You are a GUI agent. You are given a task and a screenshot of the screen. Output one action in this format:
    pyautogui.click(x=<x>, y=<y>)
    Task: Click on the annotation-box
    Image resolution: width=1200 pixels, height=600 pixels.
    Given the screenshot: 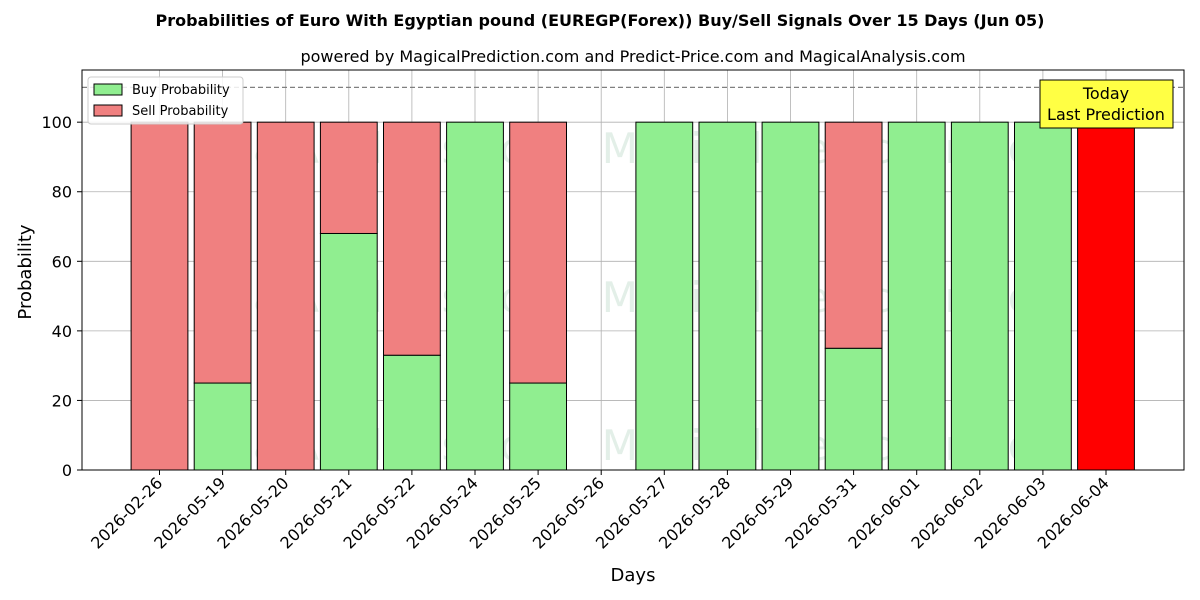 What is the action you would take?
    pyautogui.click(x=1106, y=104)
    